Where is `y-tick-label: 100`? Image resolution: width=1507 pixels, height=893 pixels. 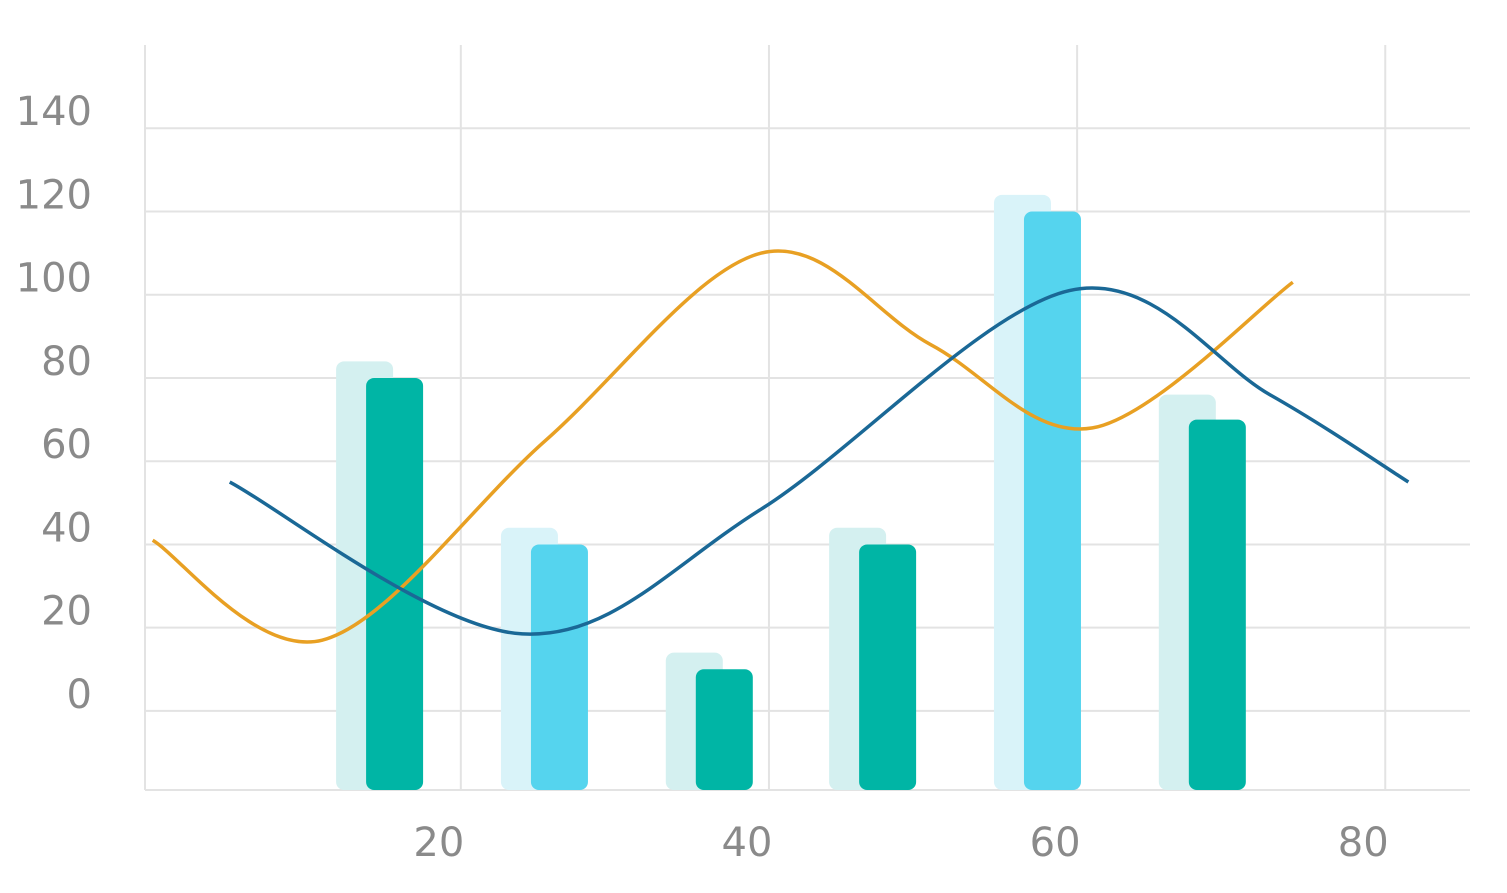 y-tick-label: 100 is located at coordinates (54, 279).